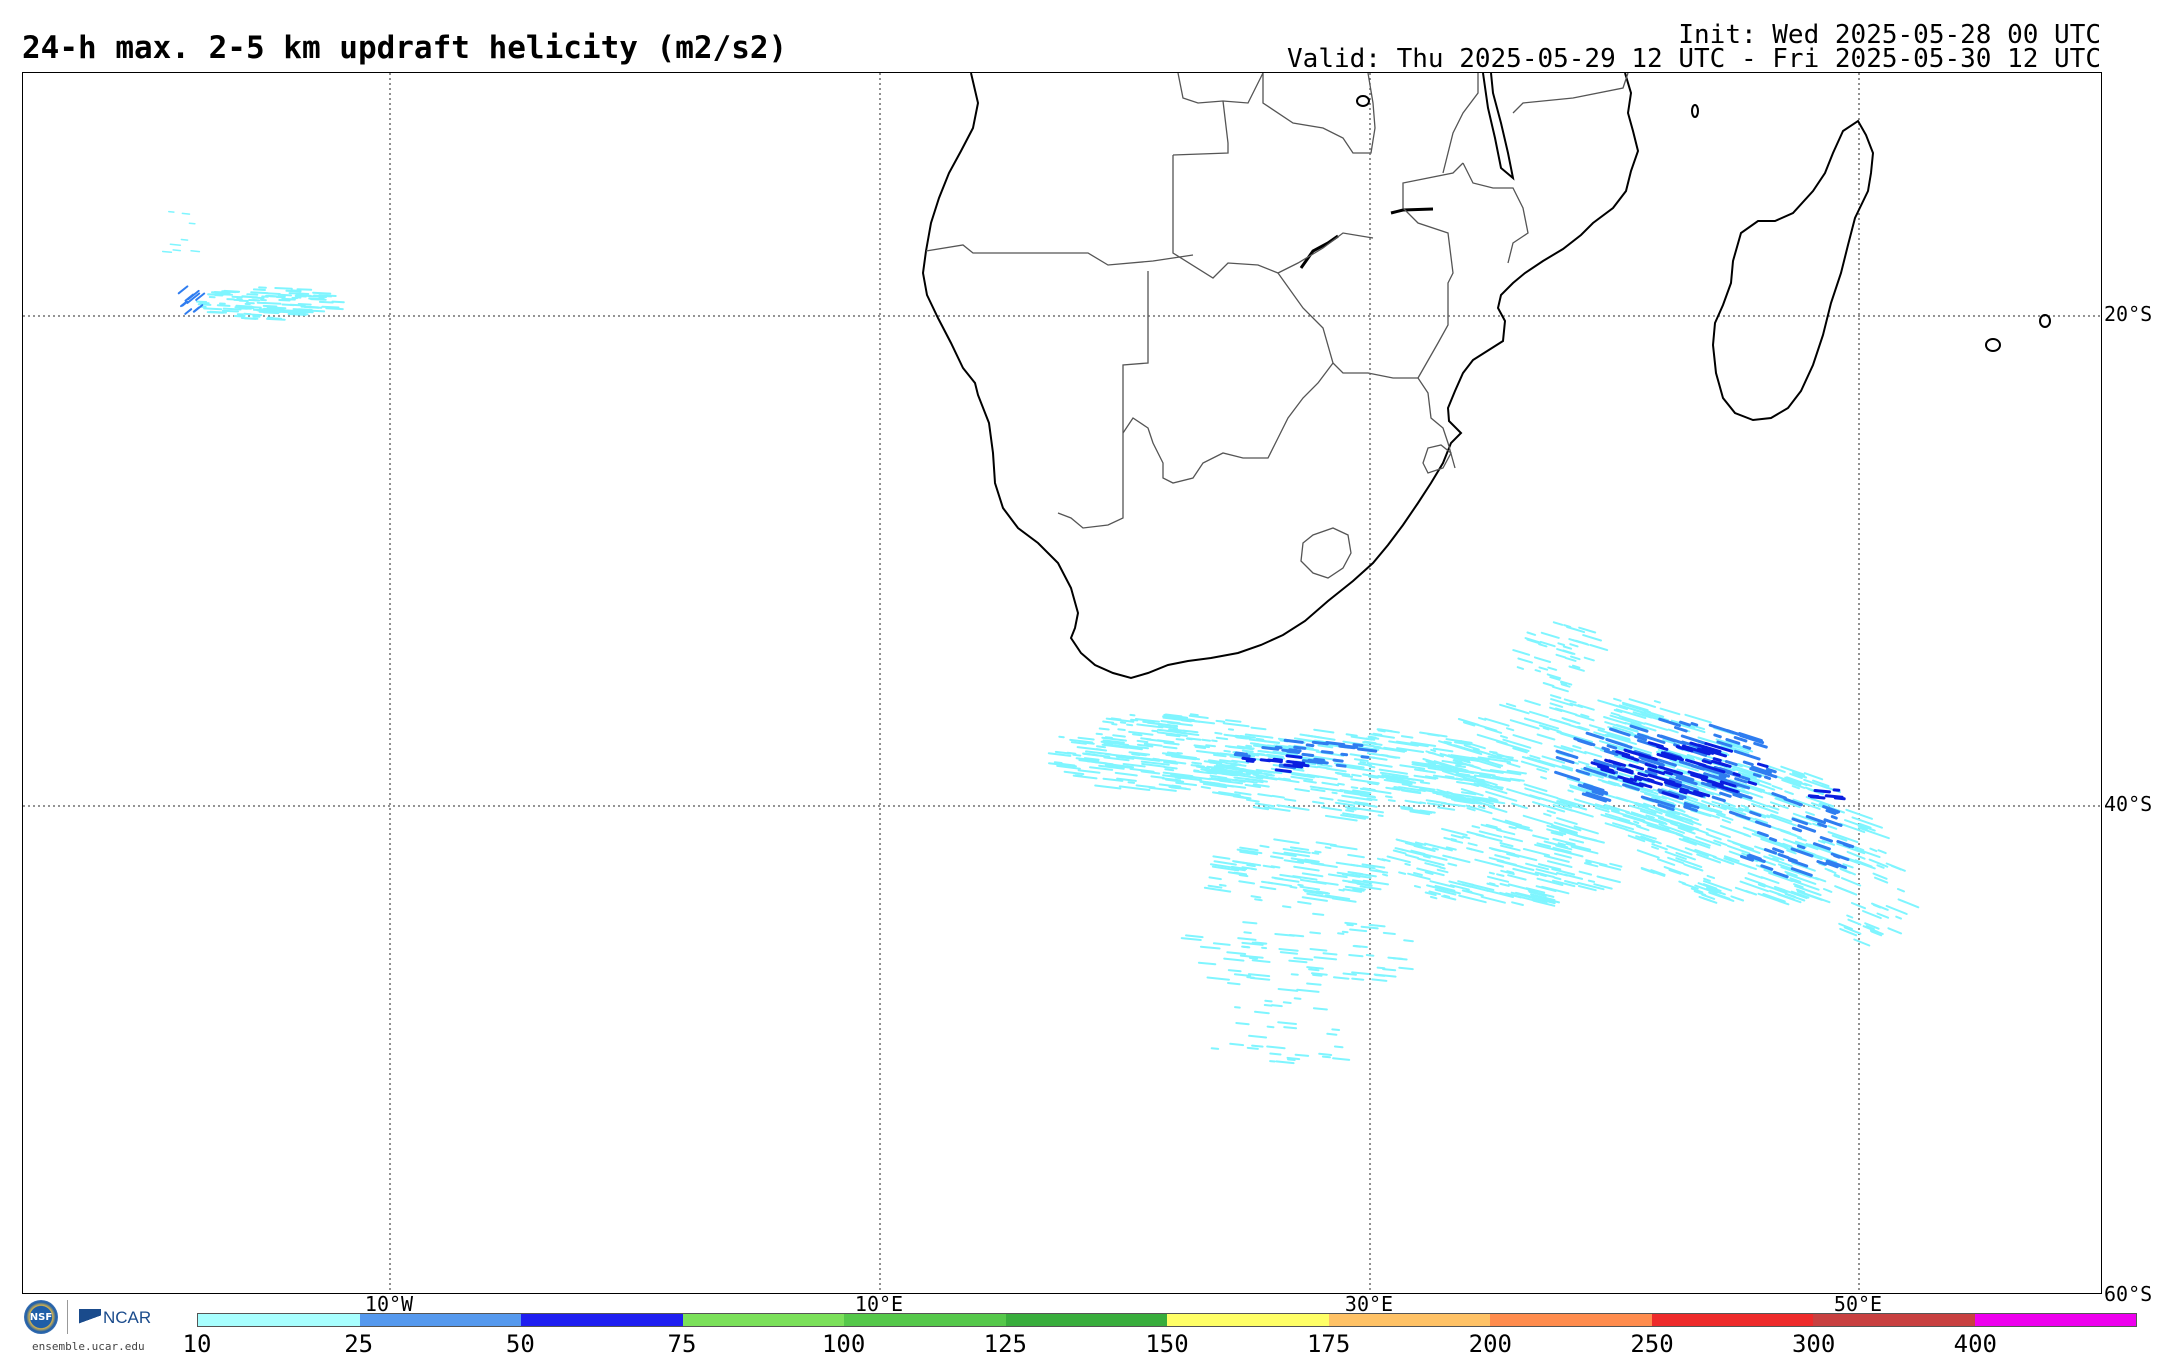 The height and width of the screenshot is (1358, 2160). I want to click on ncar-logo: NCAR, so click(115, 1318).